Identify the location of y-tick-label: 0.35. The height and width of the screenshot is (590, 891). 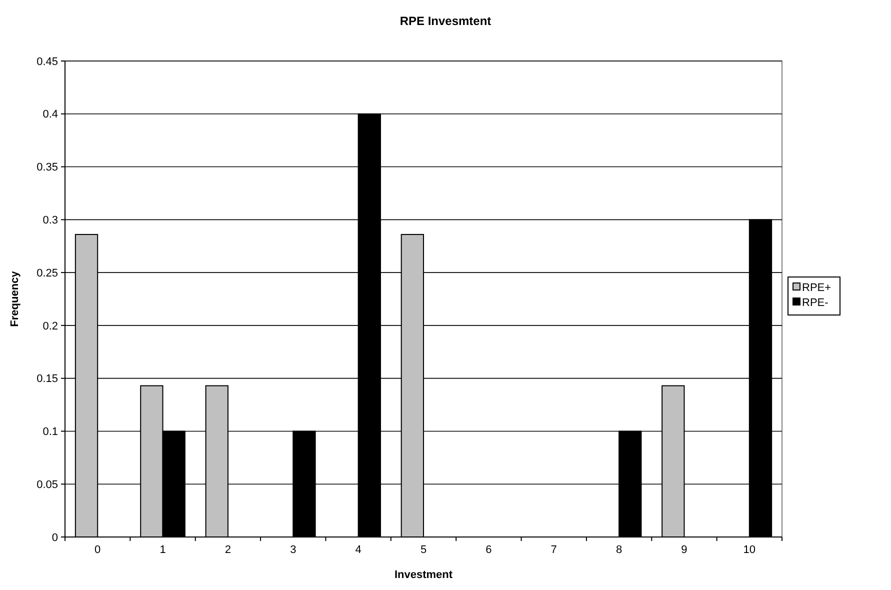
(47, 168).